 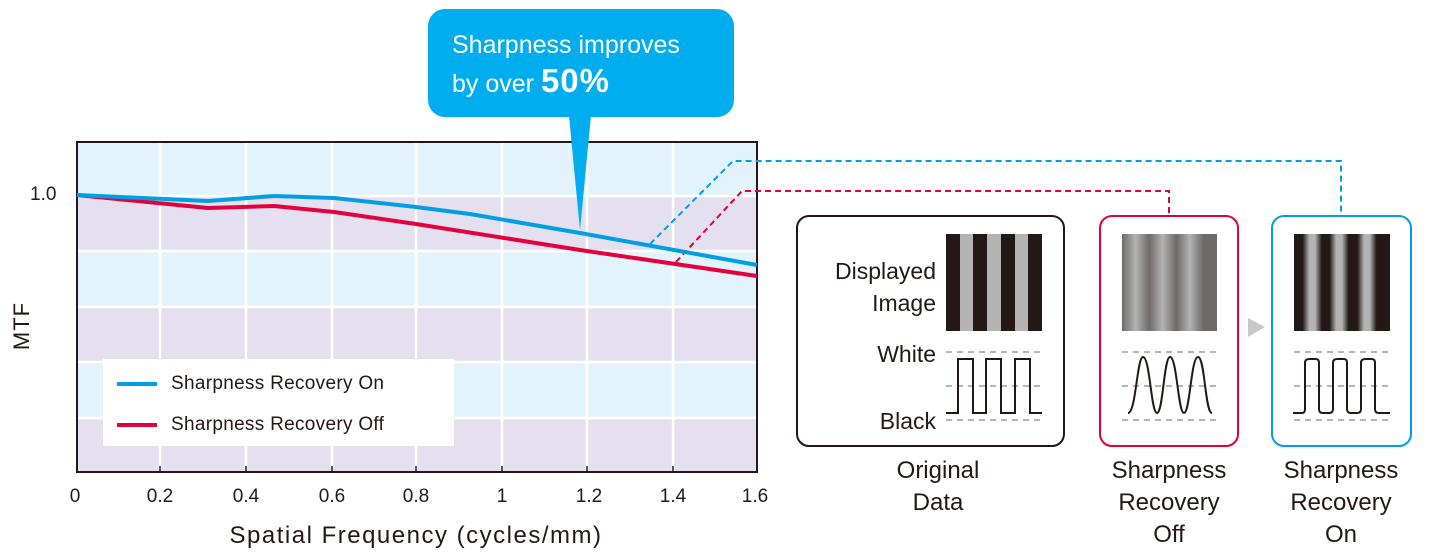 I want to click on legend-item-on: Sharpness Recovery On, so click(x=250, y=384).